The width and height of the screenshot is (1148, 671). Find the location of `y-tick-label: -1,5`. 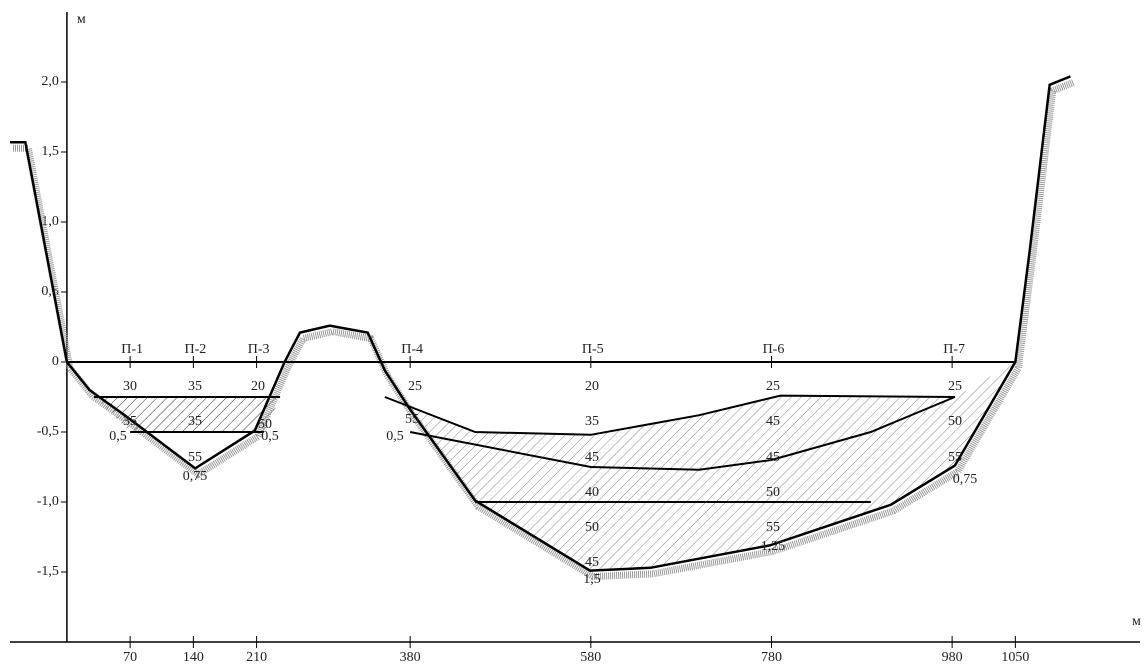

y-tick-label: -1,5 is located at coordinates (48, 571).